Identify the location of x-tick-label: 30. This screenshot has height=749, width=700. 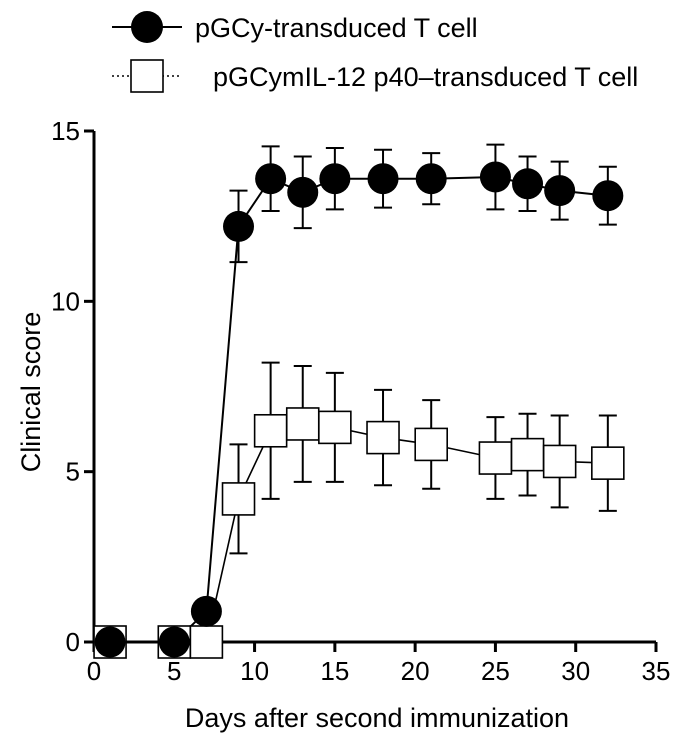
(575, 671).